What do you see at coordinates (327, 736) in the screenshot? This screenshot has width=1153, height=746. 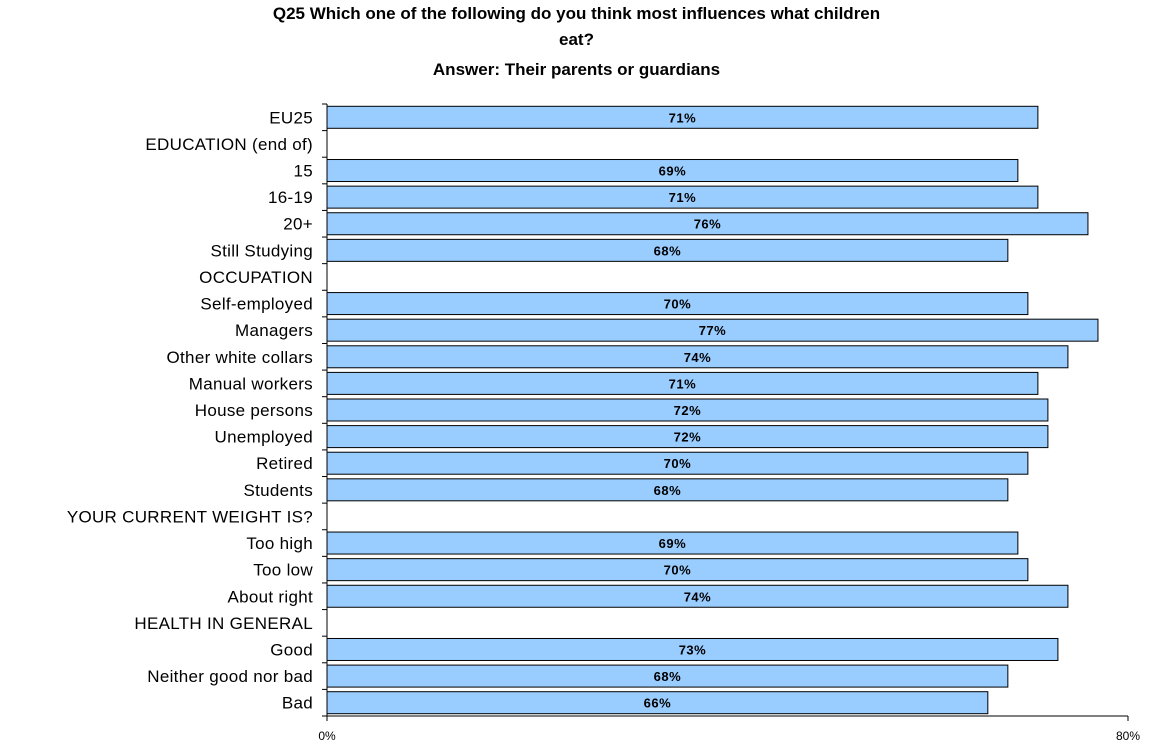 I see `x-tick-label: 0%` at bounding box center [327, 736].